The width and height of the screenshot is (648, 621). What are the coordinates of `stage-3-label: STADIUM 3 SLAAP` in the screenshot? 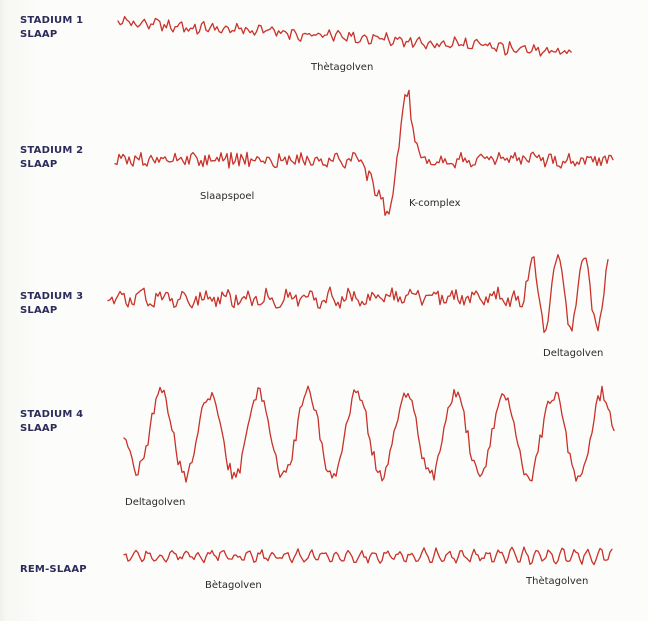 It's located at (51, 304).